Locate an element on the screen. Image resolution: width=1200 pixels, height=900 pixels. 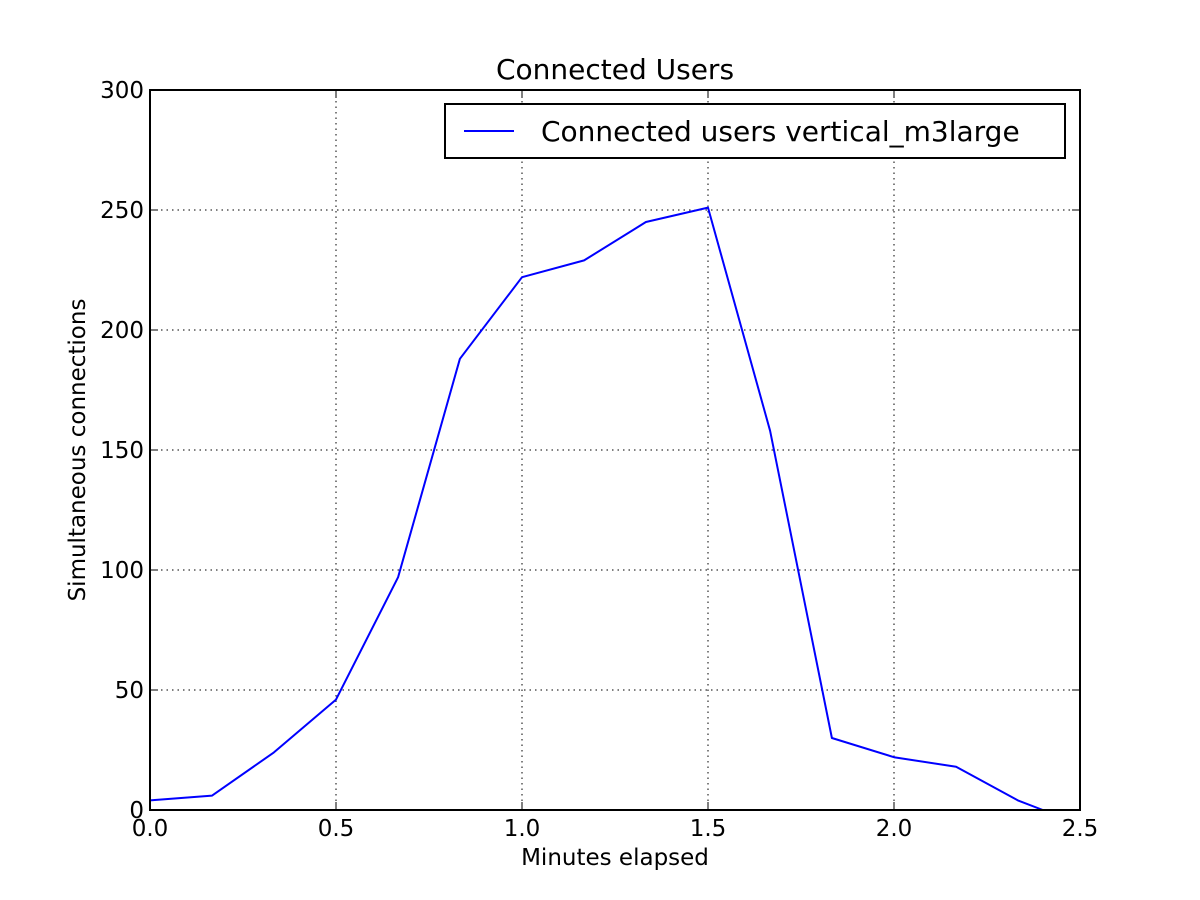
x-tick-label: 0.5 is located at coordinates (336, 829).